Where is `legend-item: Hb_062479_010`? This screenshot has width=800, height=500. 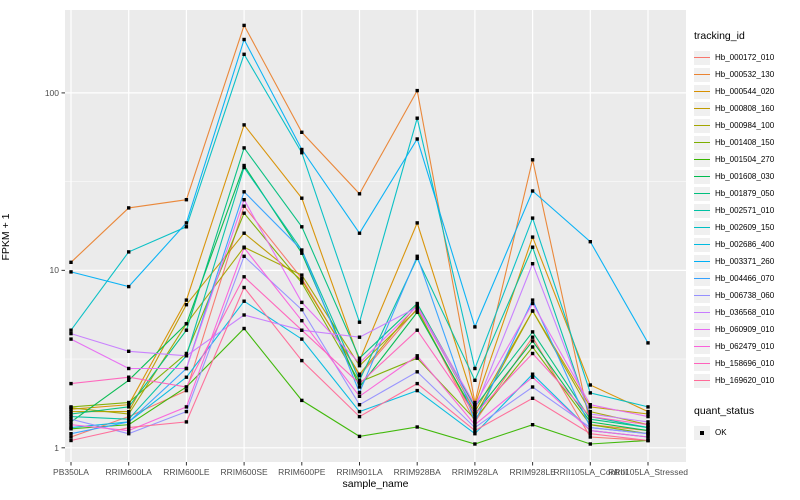
legend-item: Hb_062479_010 is located at coordinates (746, 346).